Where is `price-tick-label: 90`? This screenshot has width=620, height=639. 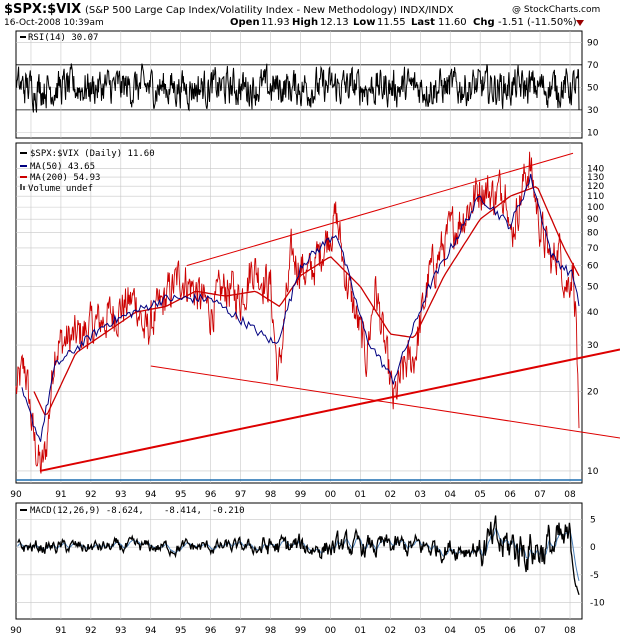
price-tick-label: 90 is located at coordinates (593, 220).